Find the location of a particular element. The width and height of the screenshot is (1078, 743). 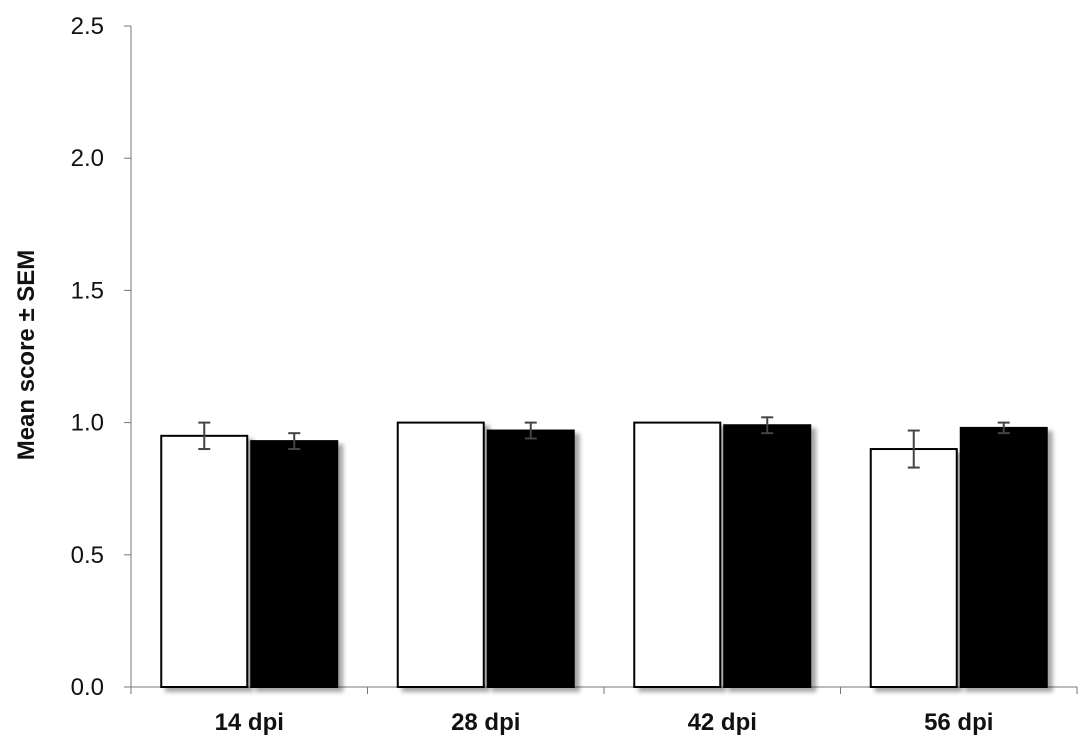

x-tick-label: 42 dpi is located at coordinates (722, 722).